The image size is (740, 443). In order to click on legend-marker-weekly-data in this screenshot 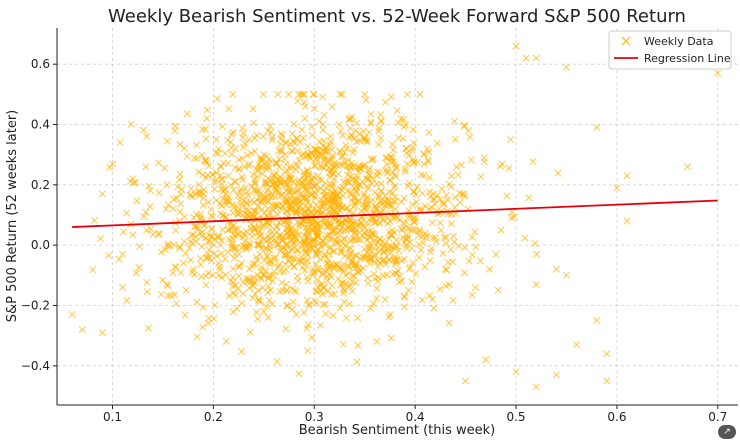, I will do `click(626, 41)`.